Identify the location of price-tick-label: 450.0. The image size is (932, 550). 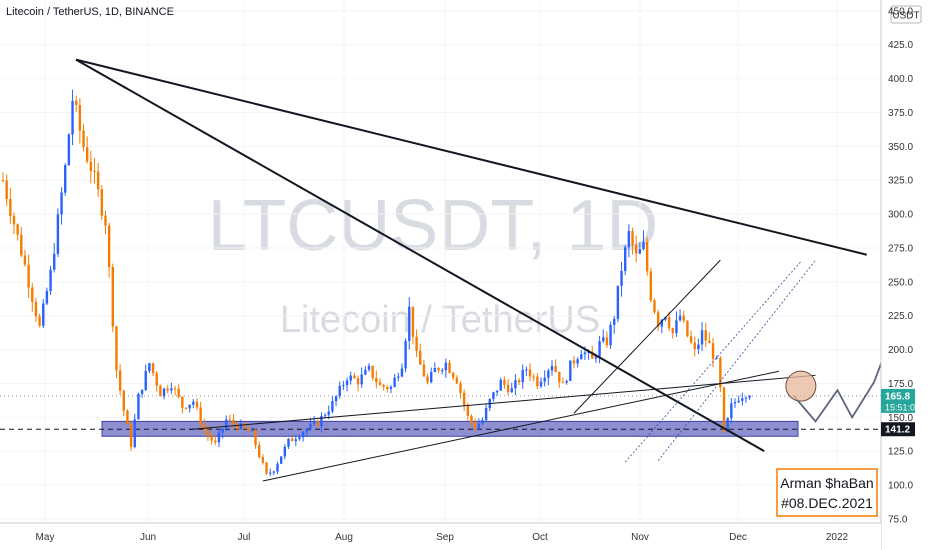
(900, 11).